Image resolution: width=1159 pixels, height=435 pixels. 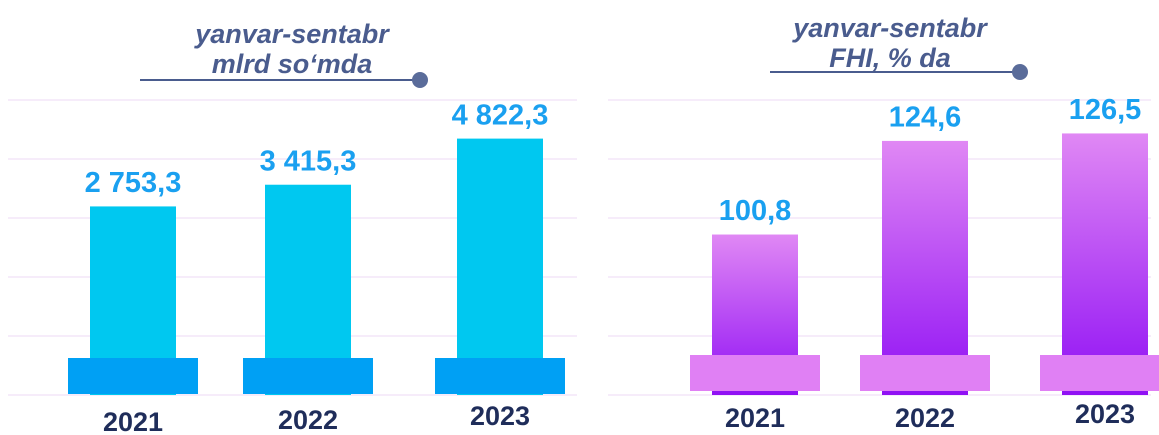 What do you see at coordinates (292, 64) in the screenshot?
I see `chart-title: mlrd so‘mda` at bounding box center [292, 64].